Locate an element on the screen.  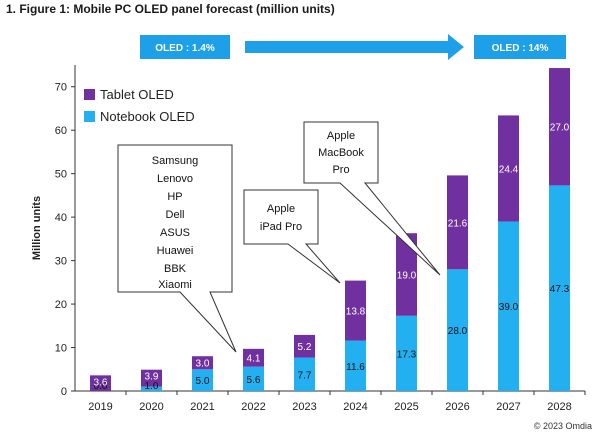
legend-label-tablet: Tablet OLED is located at coordinates (137, 94).